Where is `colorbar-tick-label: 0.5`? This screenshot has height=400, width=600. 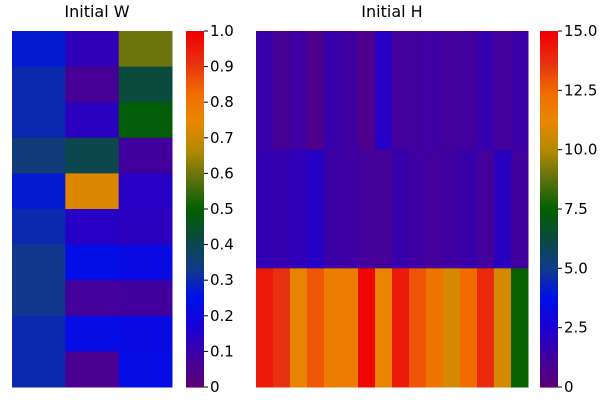
colorbar-tick-label: 0.5 is located at coordinates (222, 209).